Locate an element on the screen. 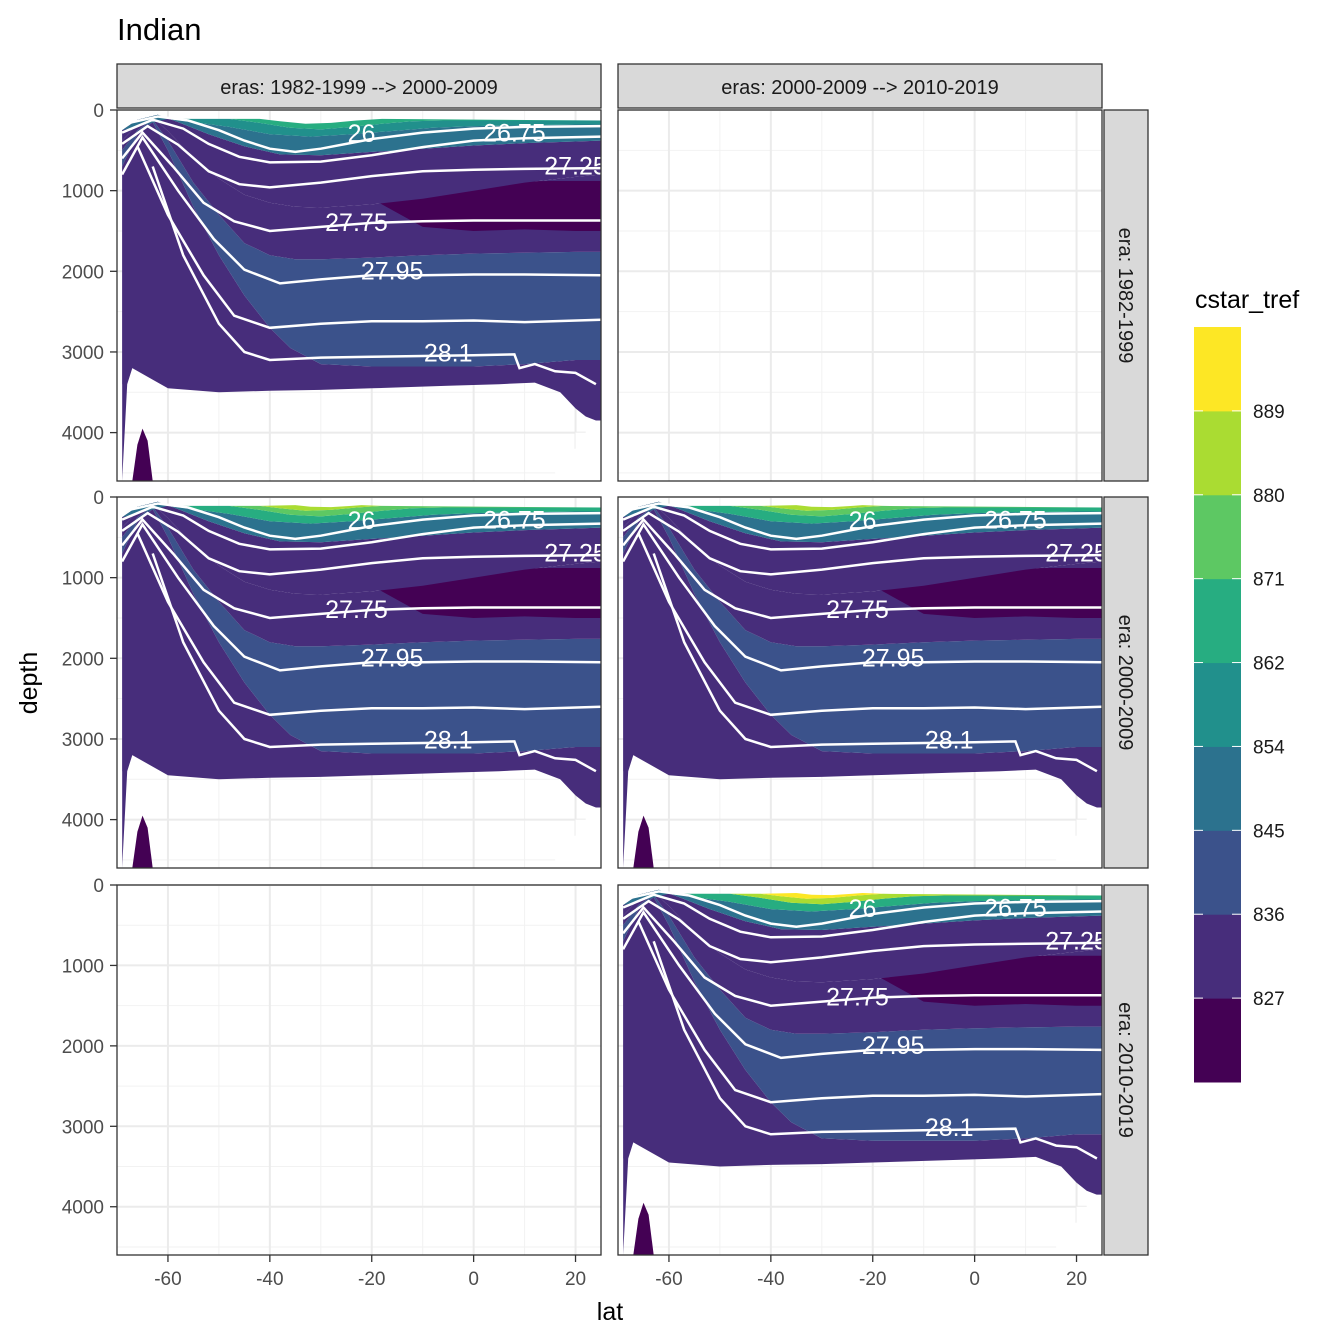 This screenshot has width=1344, height=1344. facet-panel is located at coordinates (359, 1070).